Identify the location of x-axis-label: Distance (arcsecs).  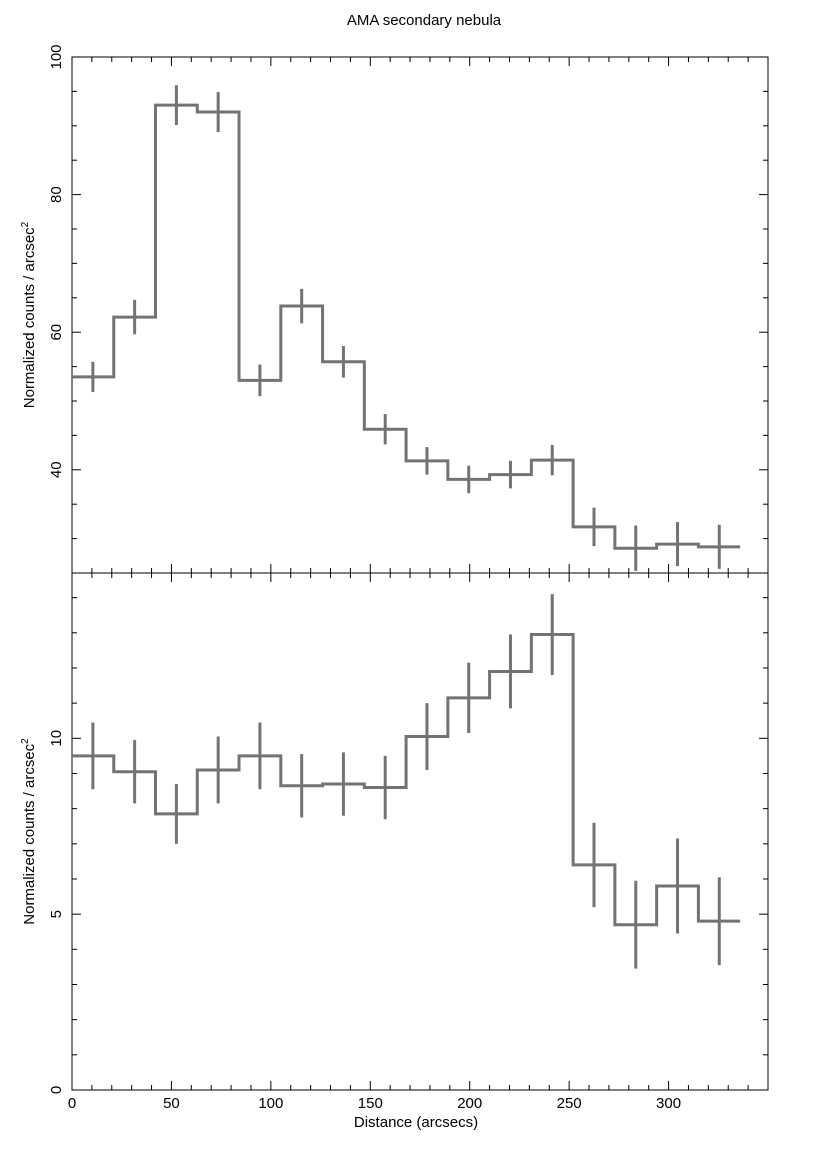
(416, 1122).